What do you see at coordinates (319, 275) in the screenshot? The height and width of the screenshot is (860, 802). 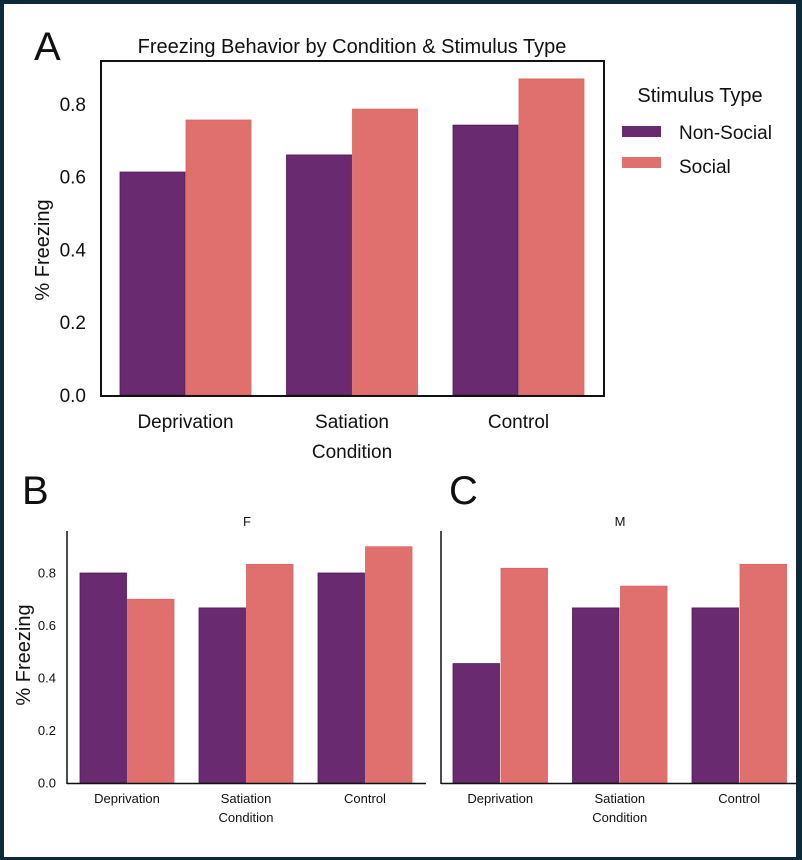 I see `bar-a-satiation-non-social` at bounding box center [319, 275].